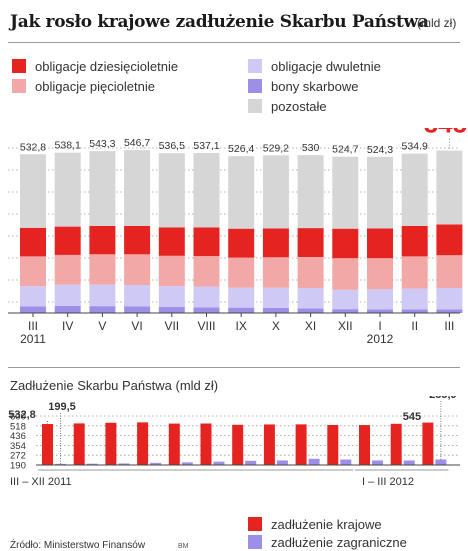  Describe the element at coordinates (18, 466) in the screenshot. I see `y-tick-label-0: 190` at that location.